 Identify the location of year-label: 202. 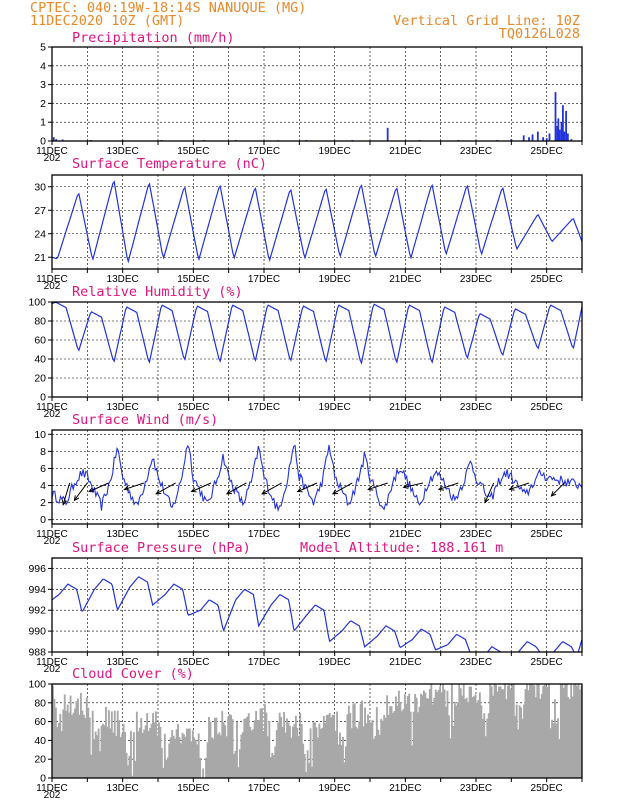
(52, 541).